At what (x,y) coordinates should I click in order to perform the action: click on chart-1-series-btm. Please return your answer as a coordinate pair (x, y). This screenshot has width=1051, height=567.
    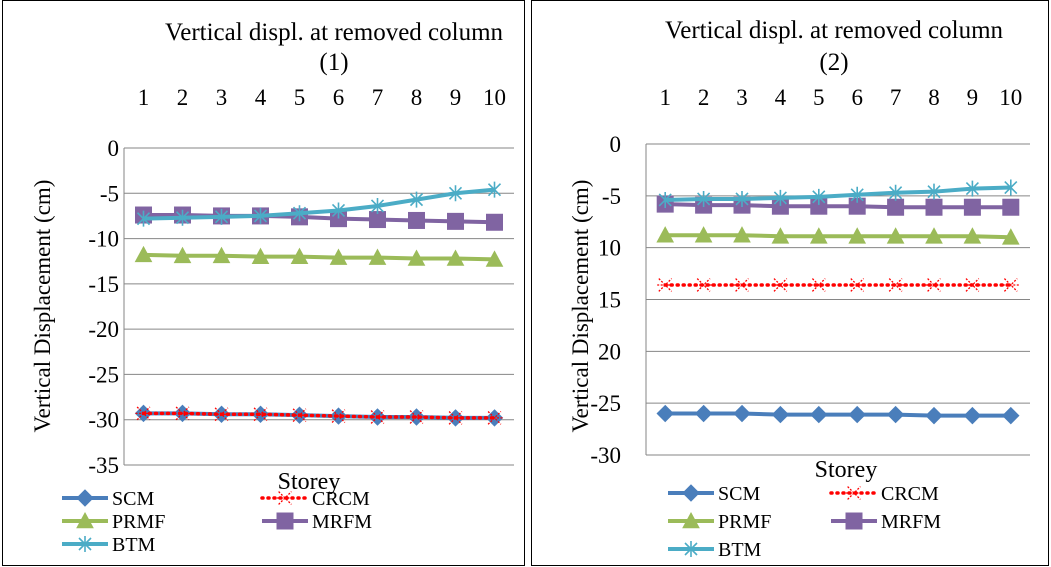
    Looking at the image, I should click on (319, 204).